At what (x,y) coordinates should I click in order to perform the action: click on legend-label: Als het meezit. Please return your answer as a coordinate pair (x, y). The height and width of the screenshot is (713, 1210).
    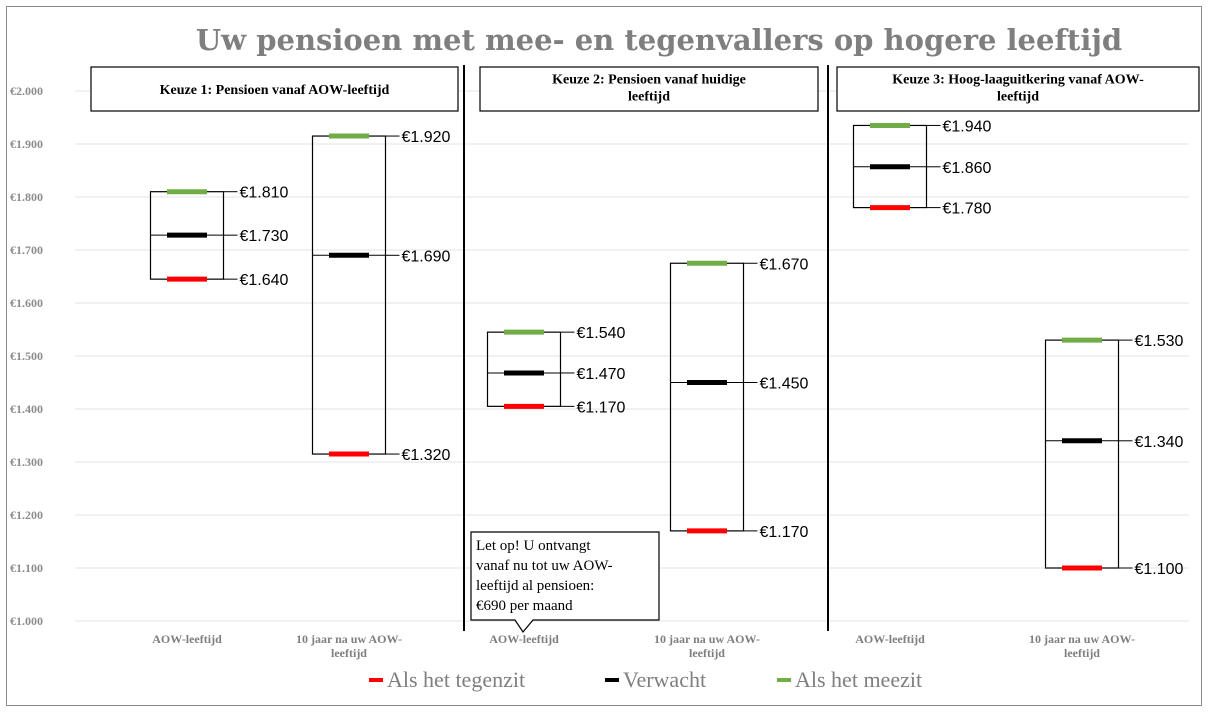
    Looking at the image, I should click on (858, 679).